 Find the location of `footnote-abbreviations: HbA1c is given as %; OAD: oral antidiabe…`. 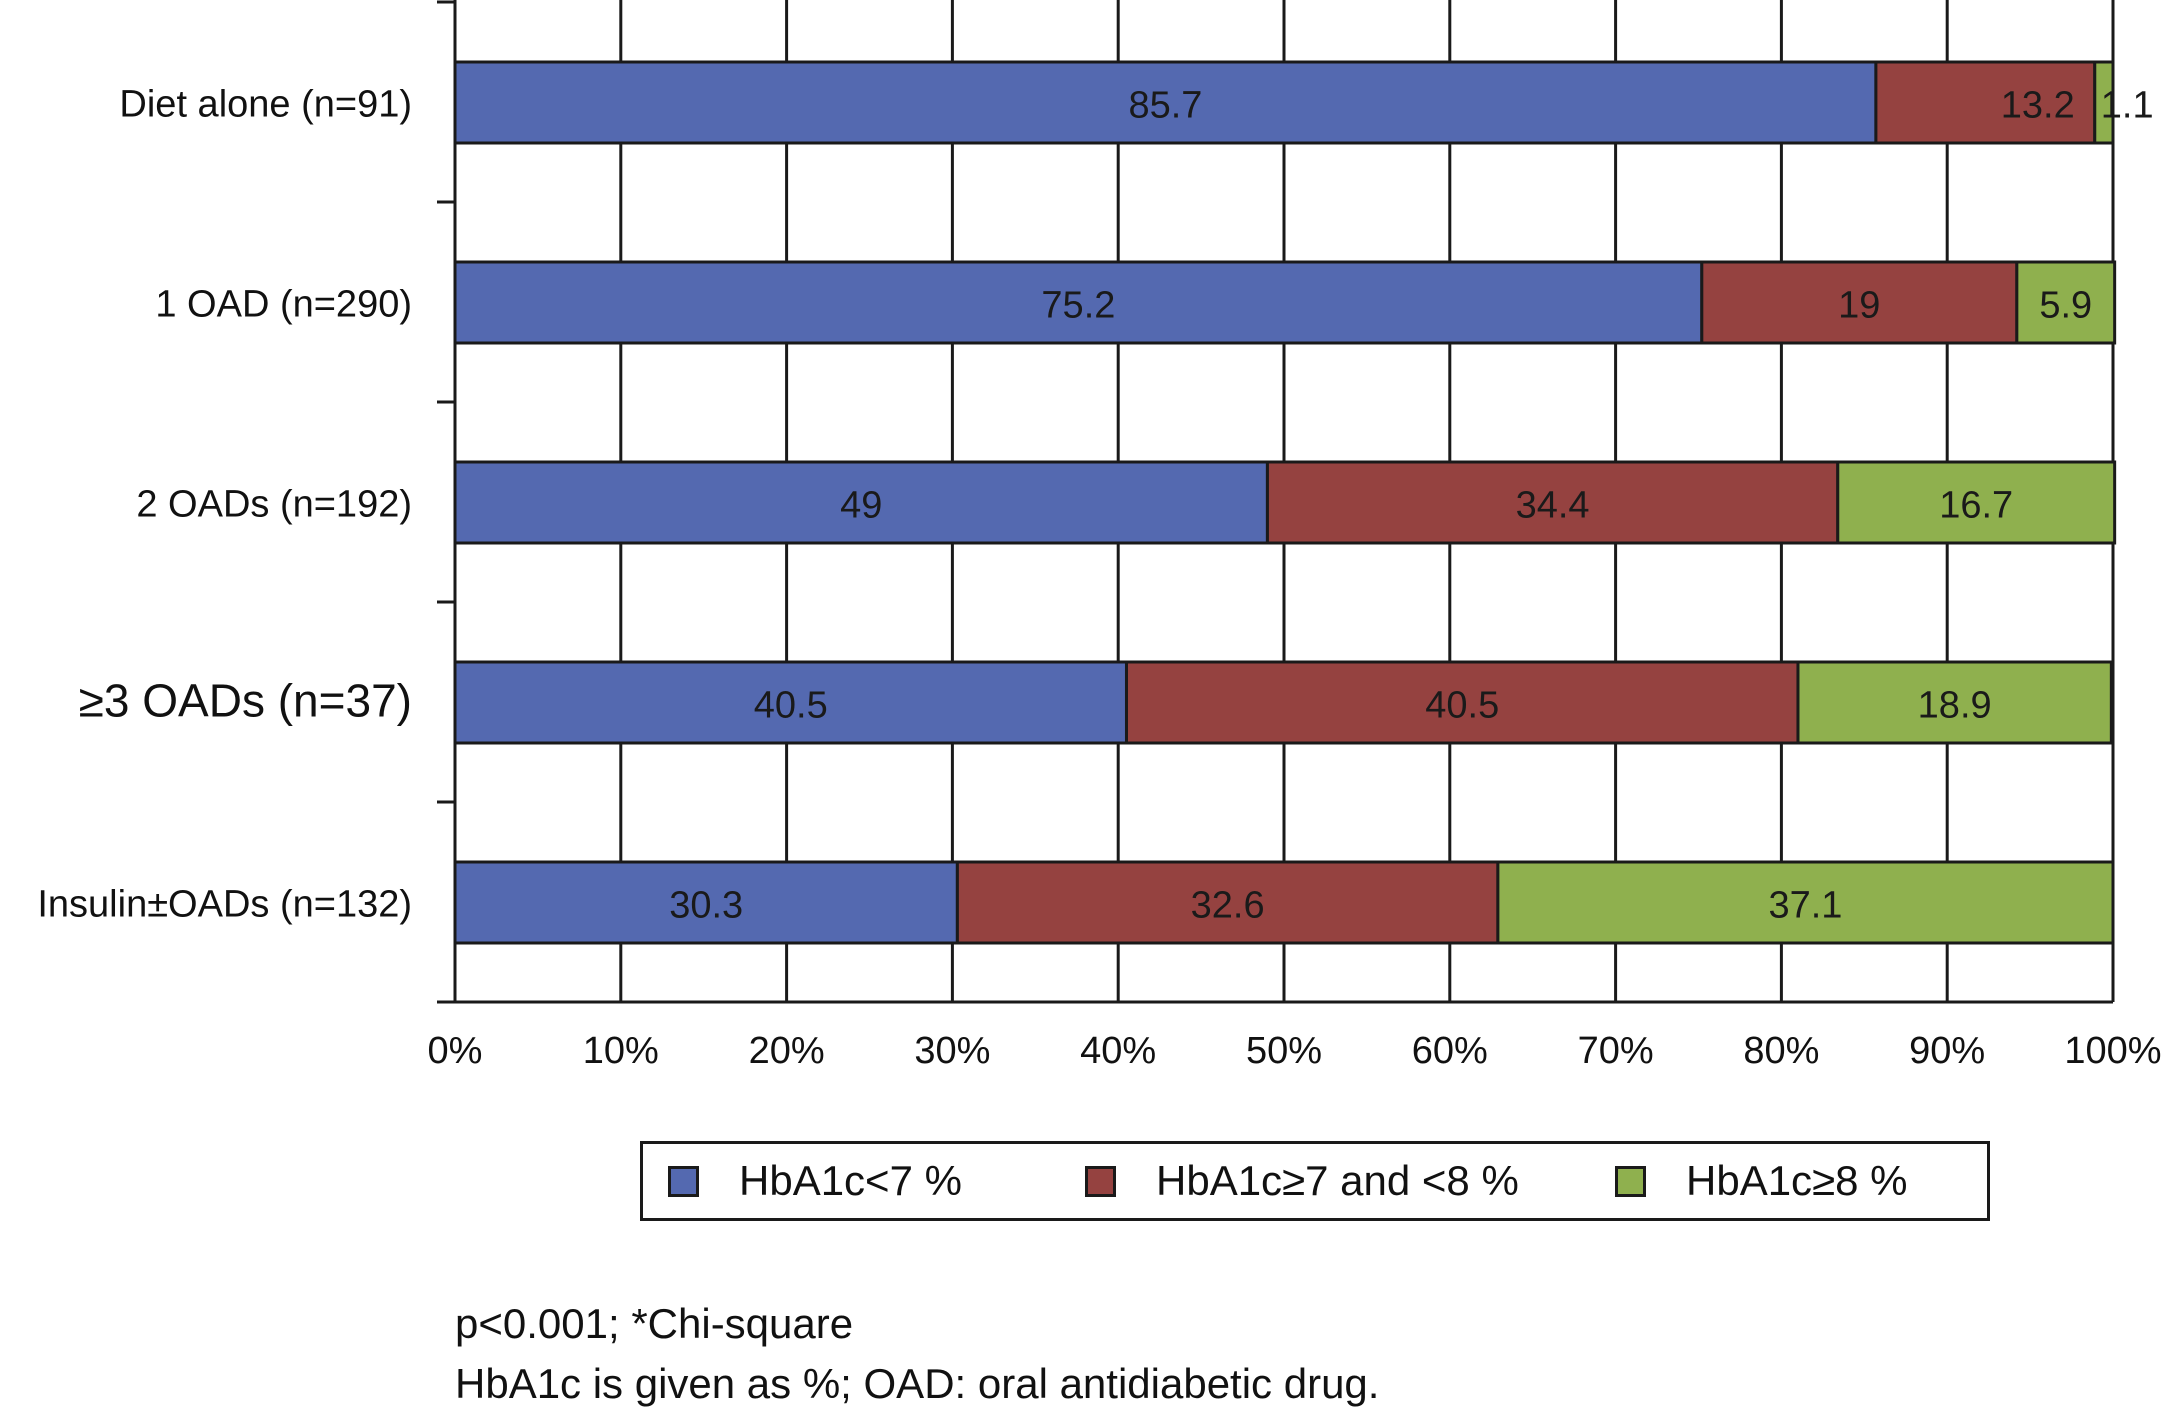

footnote-abbreviations: HbA1c is given as %; OAD: oral antidiabe… is located at coordinates (917, 1383).